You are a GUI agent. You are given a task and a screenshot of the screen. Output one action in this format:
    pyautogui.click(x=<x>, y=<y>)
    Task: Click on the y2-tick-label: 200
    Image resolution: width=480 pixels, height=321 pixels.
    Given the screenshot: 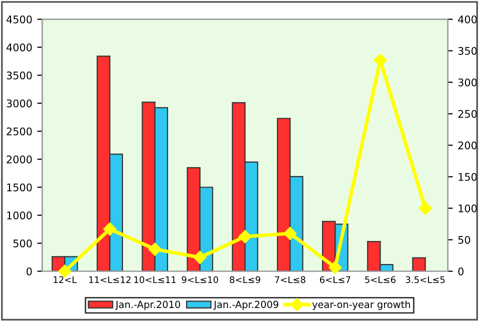 What is the action you would take?
    pyautogui.click(x=467, y=145)
    